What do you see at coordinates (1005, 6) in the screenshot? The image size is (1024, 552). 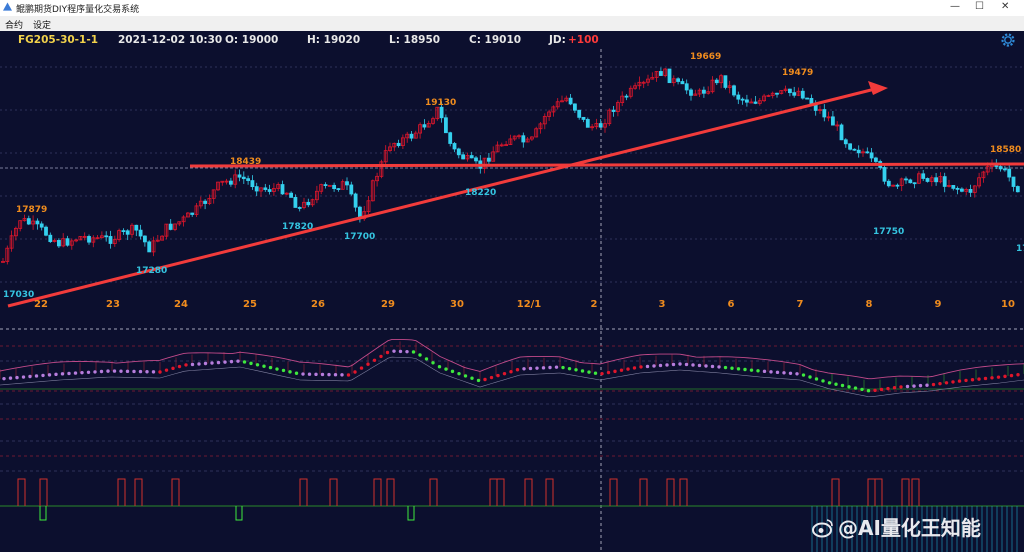 I see `close-button: ✕` at bounding box center [1005, 6].